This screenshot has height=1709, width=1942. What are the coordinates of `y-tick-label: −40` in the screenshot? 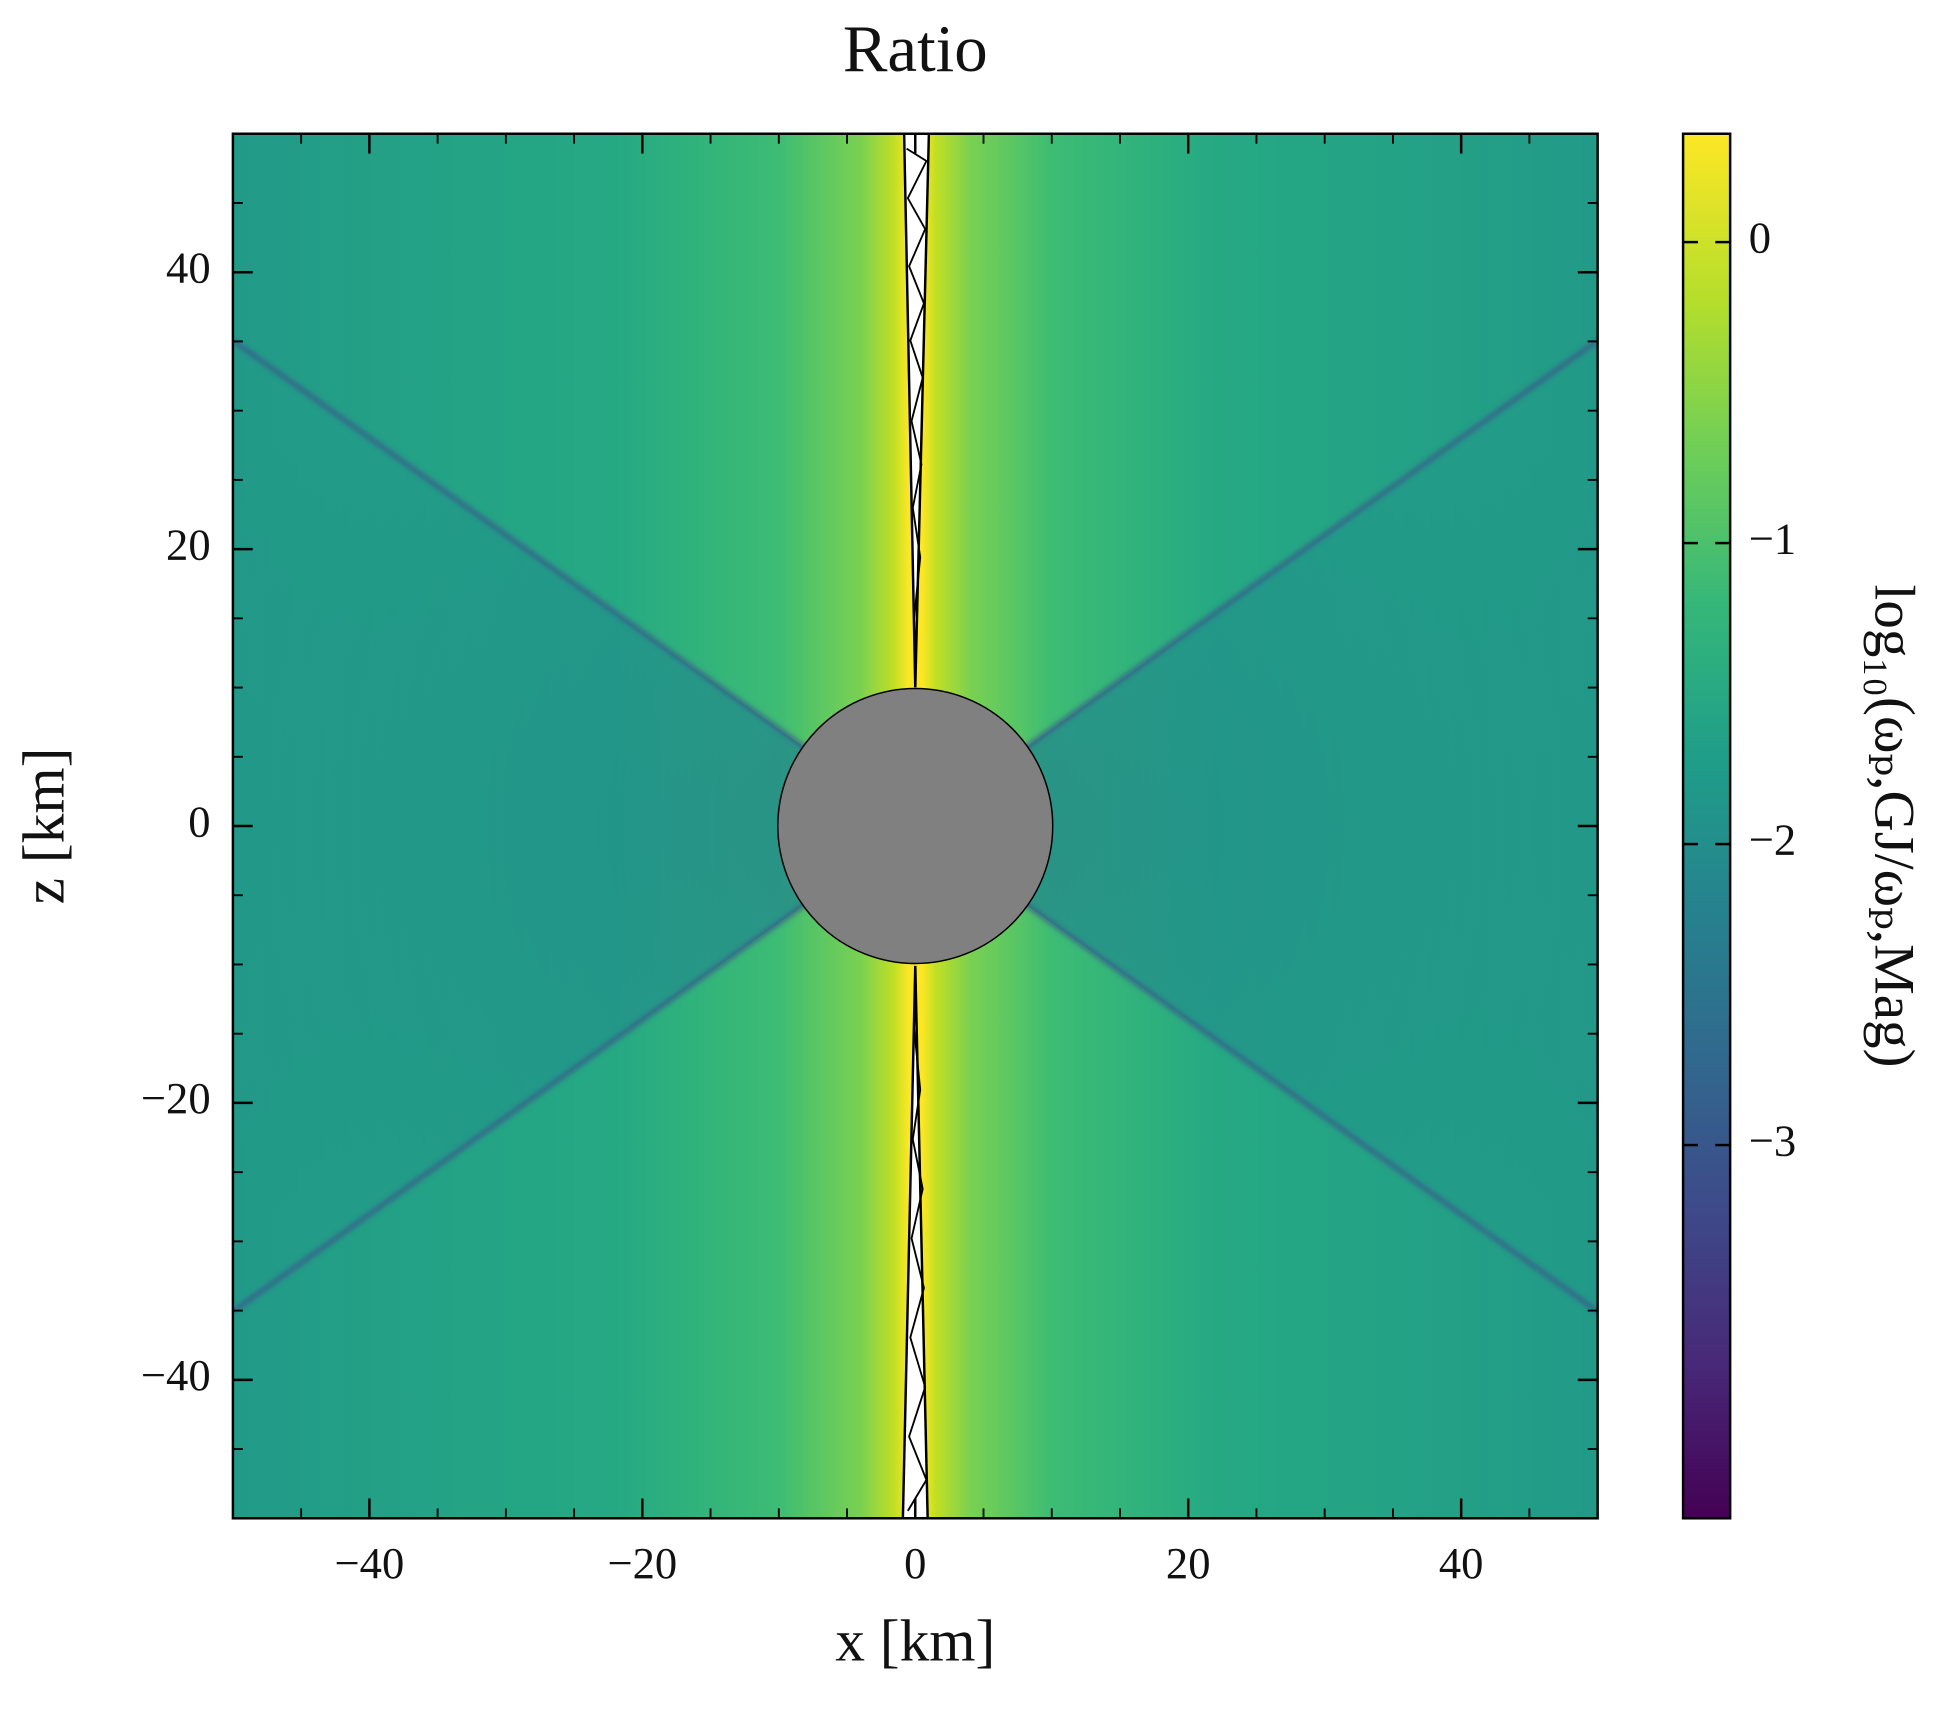 It's located at (176, 1375).